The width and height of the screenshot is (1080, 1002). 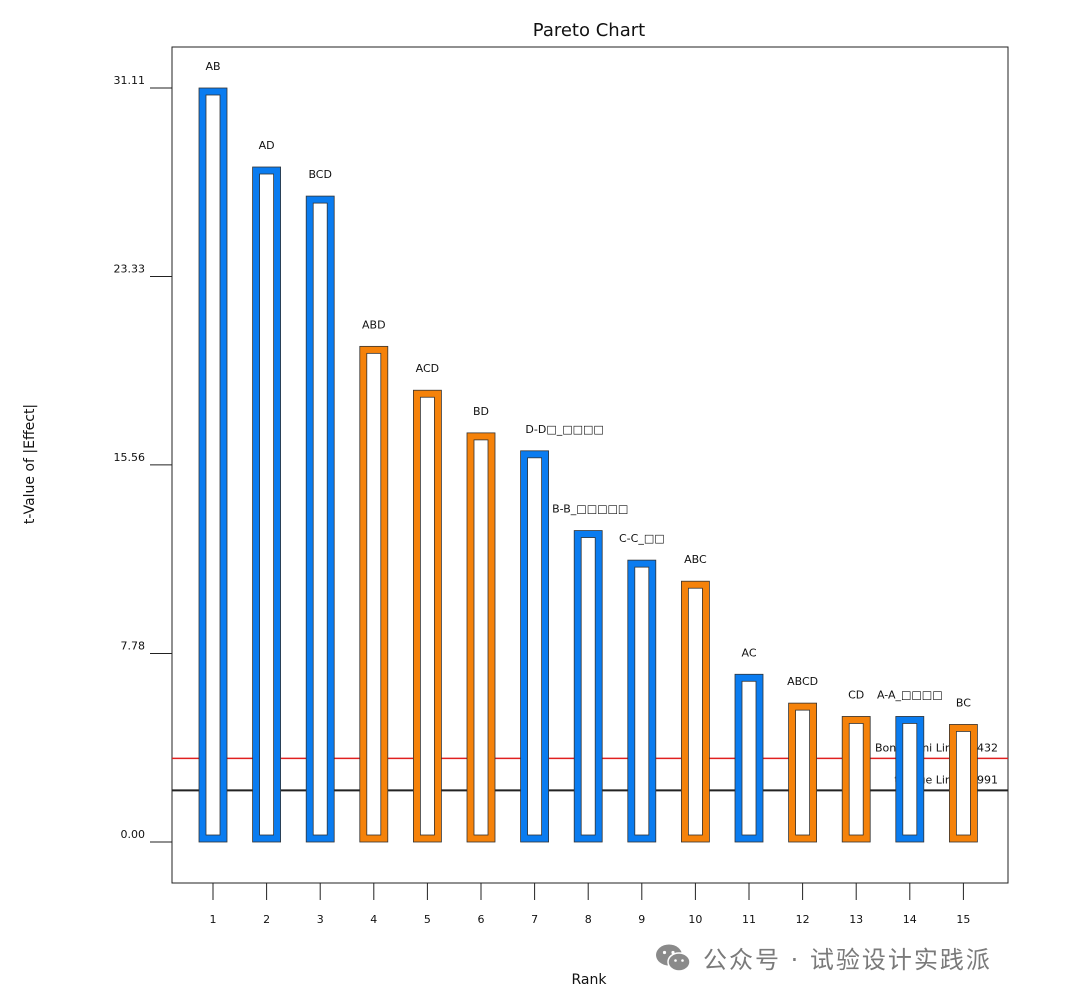 What do you see at coordinates (30, 464) in the screenshot?
I see `y-axis-label: t-Value of |Effect|` at bounding box center [30, 464].